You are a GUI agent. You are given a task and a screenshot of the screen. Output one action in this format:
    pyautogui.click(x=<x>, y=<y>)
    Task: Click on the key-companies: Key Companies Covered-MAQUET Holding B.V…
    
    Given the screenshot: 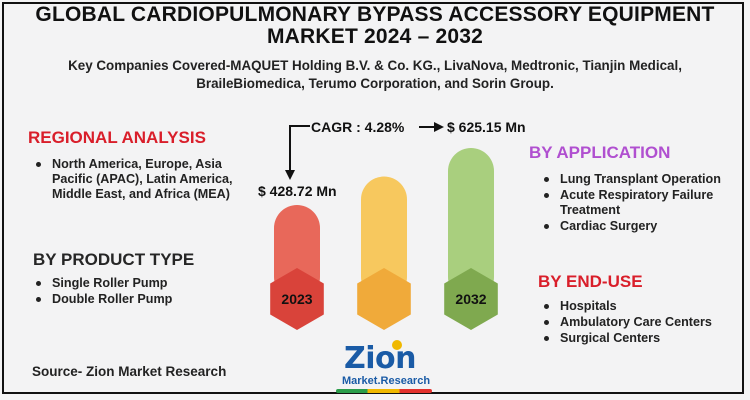 What is the action you would take?
    pyautogui.click(x=375, y=75)
    